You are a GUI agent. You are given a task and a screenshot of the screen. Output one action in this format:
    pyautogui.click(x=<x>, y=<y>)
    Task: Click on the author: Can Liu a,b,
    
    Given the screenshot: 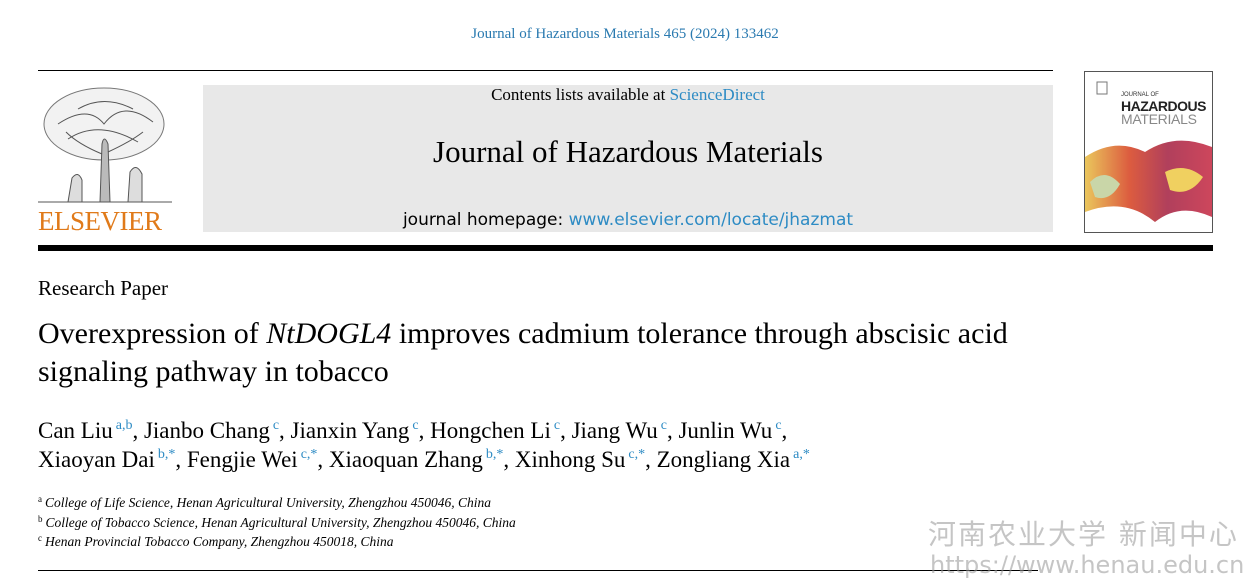 What is the action you would take?
    pyautogui.click(x=88, y=430)
    